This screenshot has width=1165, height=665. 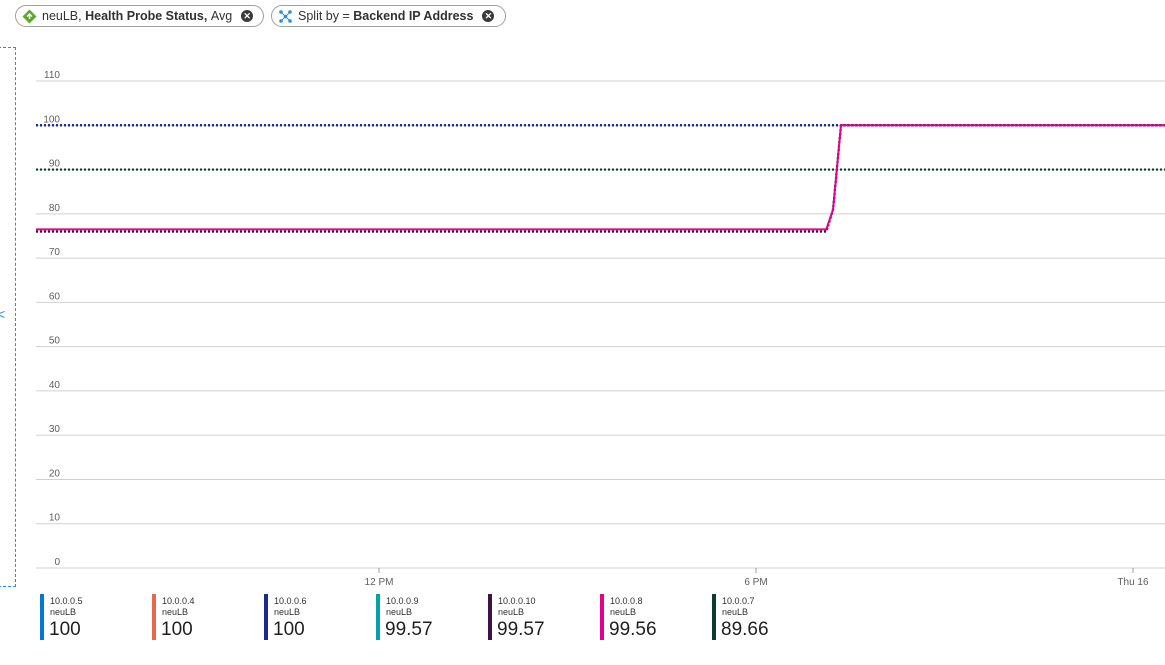 What do you see at coordinates (738, 601) in the screenshot?
I see `legend-ip: 10.0.0.7` at bounding box center [738, 601].